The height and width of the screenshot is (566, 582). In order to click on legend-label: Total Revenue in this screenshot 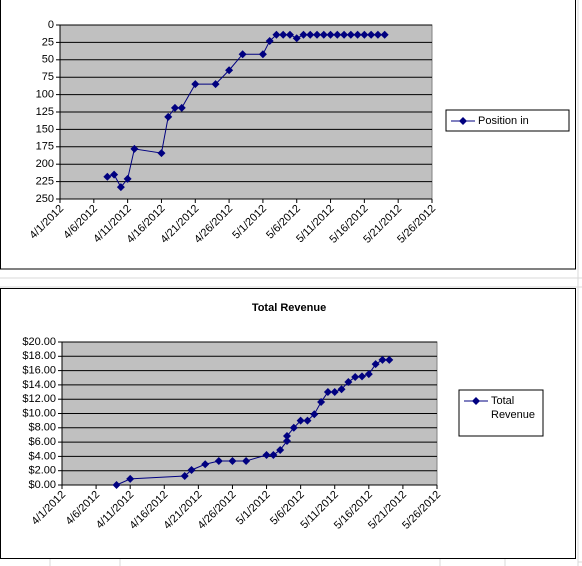, I will do `click(513, 408)`.